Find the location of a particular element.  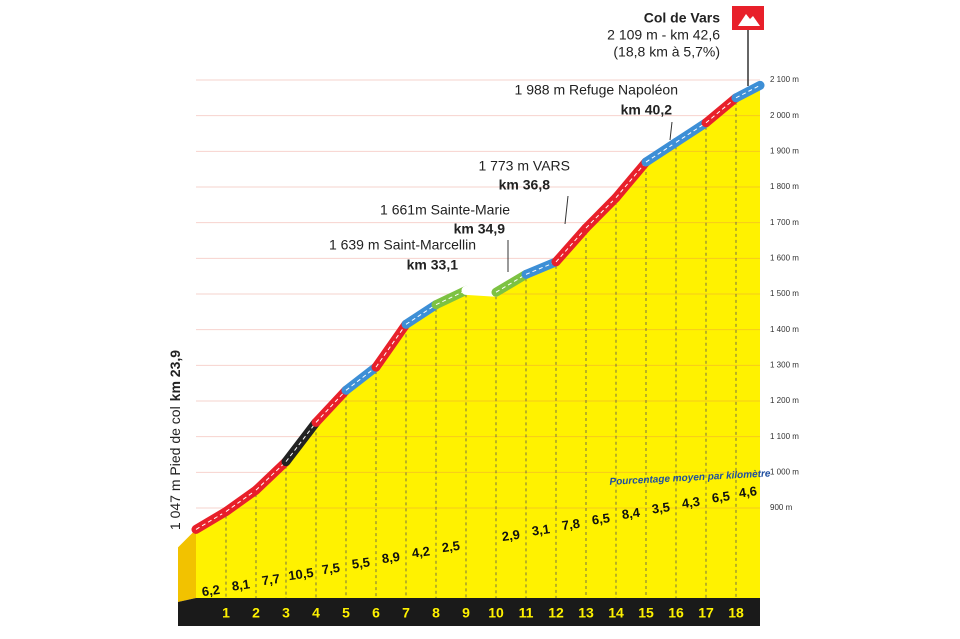

y-tick-label: 1 100 m is located at coordinates (784, 436).